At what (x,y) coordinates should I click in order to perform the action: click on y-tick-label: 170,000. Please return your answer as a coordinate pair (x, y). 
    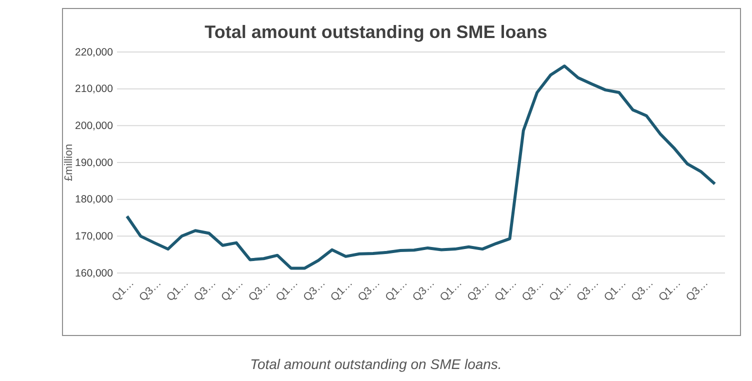
    Looking at the image, I should click on (94, 236).